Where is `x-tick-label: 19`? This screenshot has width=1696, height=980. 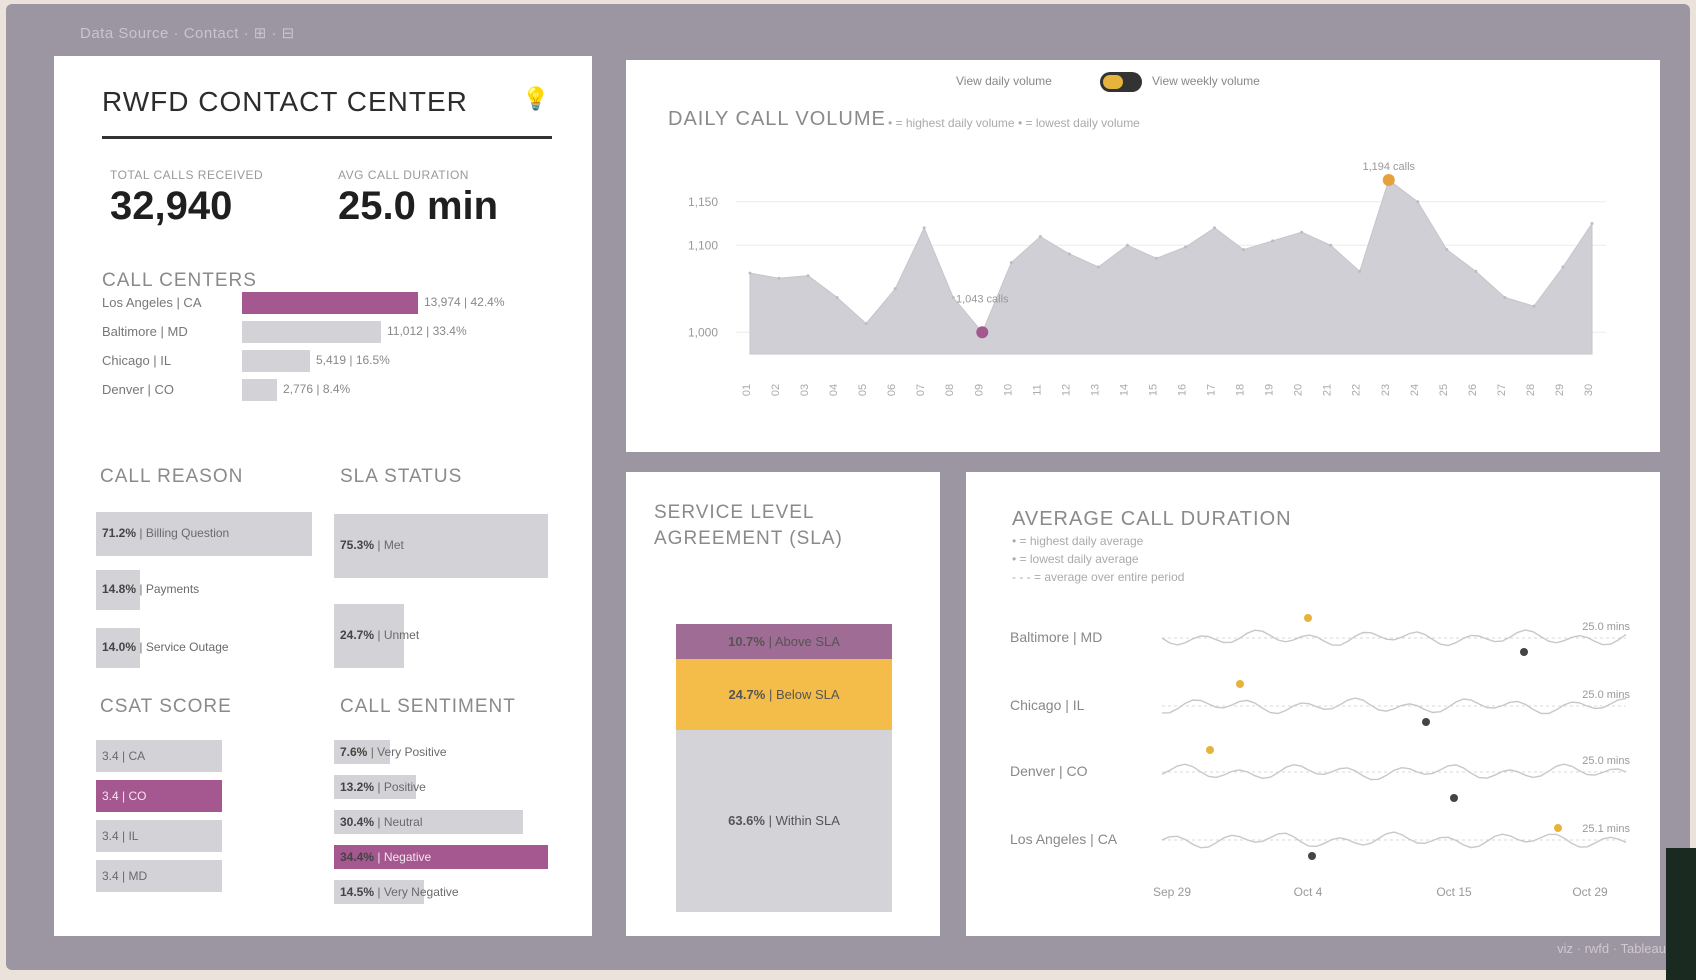 x-tick-label: 19 is located at coordinates (1270, 390).